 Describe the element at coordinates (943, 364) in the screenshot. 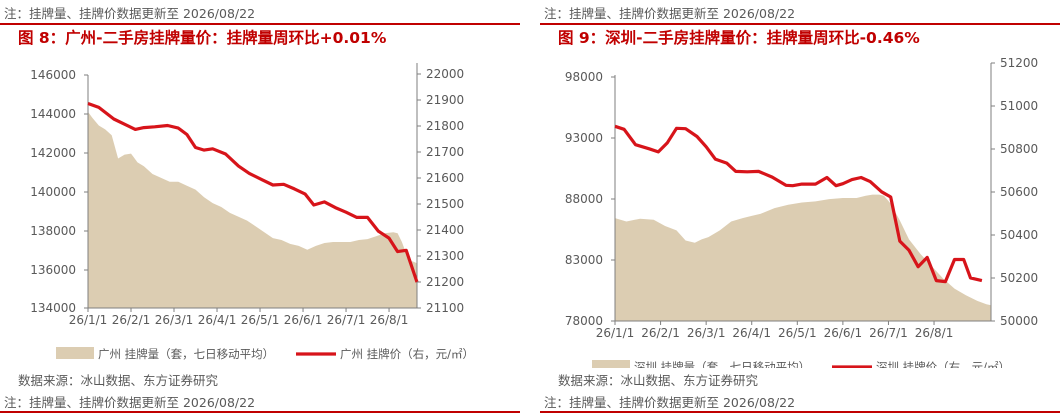

I see `legend-label-line: 深圳 挂牌价（右，元/㎡）` at that location.